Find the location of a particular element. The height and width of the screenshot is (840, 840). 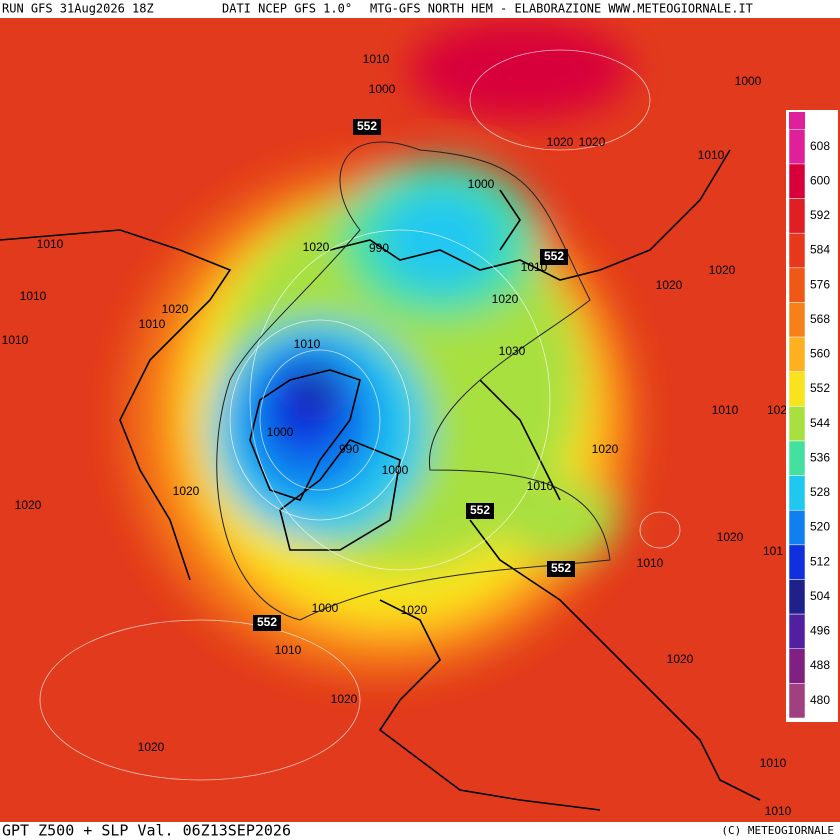

isobar-label: 102 is located at coordinates (777, 410).